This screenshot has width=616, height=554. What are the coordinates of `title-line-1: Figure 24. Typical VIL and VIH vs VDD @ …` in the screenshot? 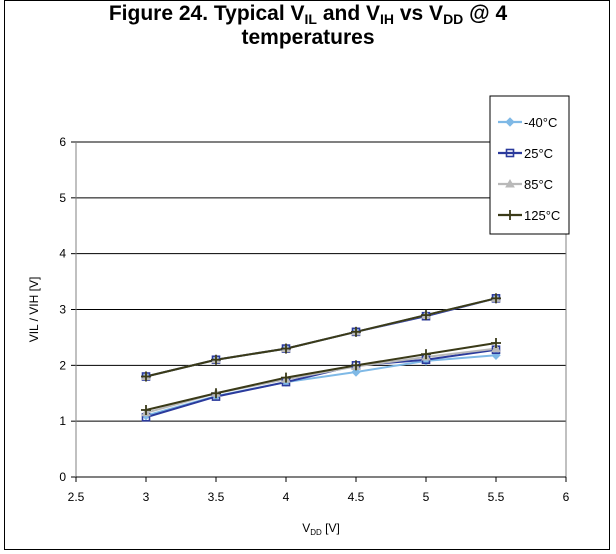 It's located at (308, 14).